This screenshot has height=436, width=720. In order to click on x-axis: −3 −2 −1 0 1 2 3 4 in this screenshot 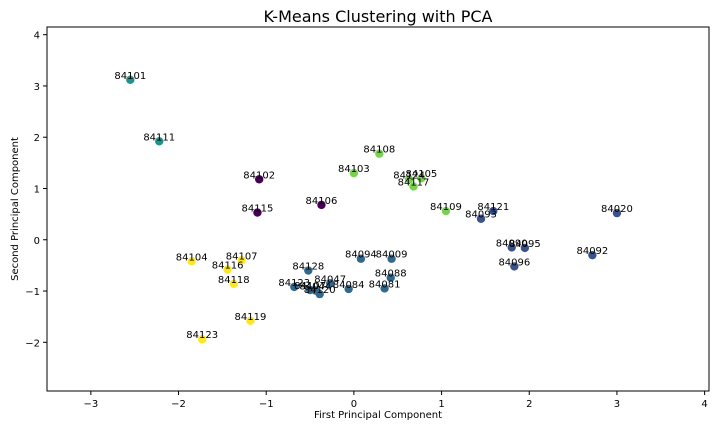, I will do `click(395, 400)`.